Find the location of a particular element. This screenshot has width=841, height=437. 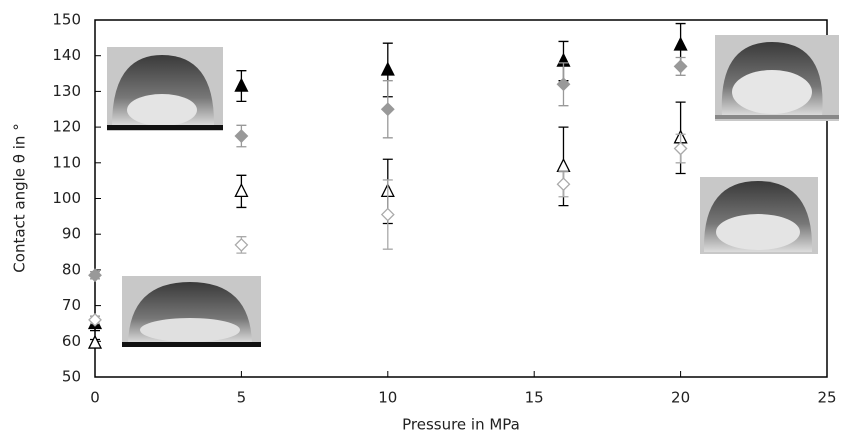

x-tick-label: 10 is located at coordinates (387, 398).